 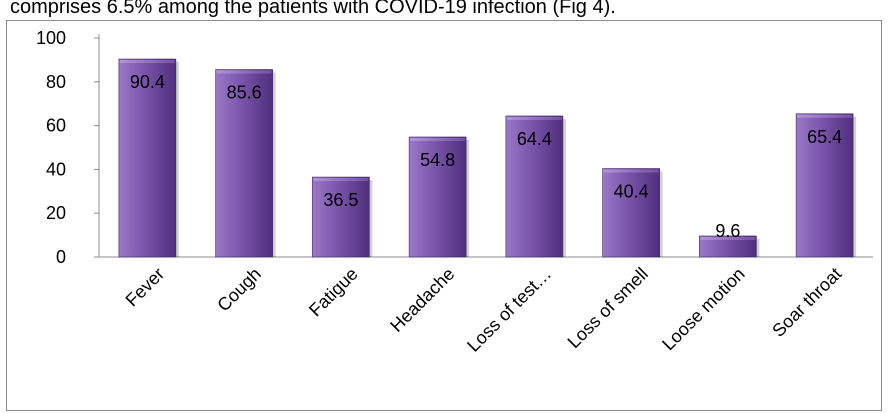 What do you see at coordinates (61, 257) in the screenshot?
I see `y-tick-label: 0` at bounding box center [61, 257].